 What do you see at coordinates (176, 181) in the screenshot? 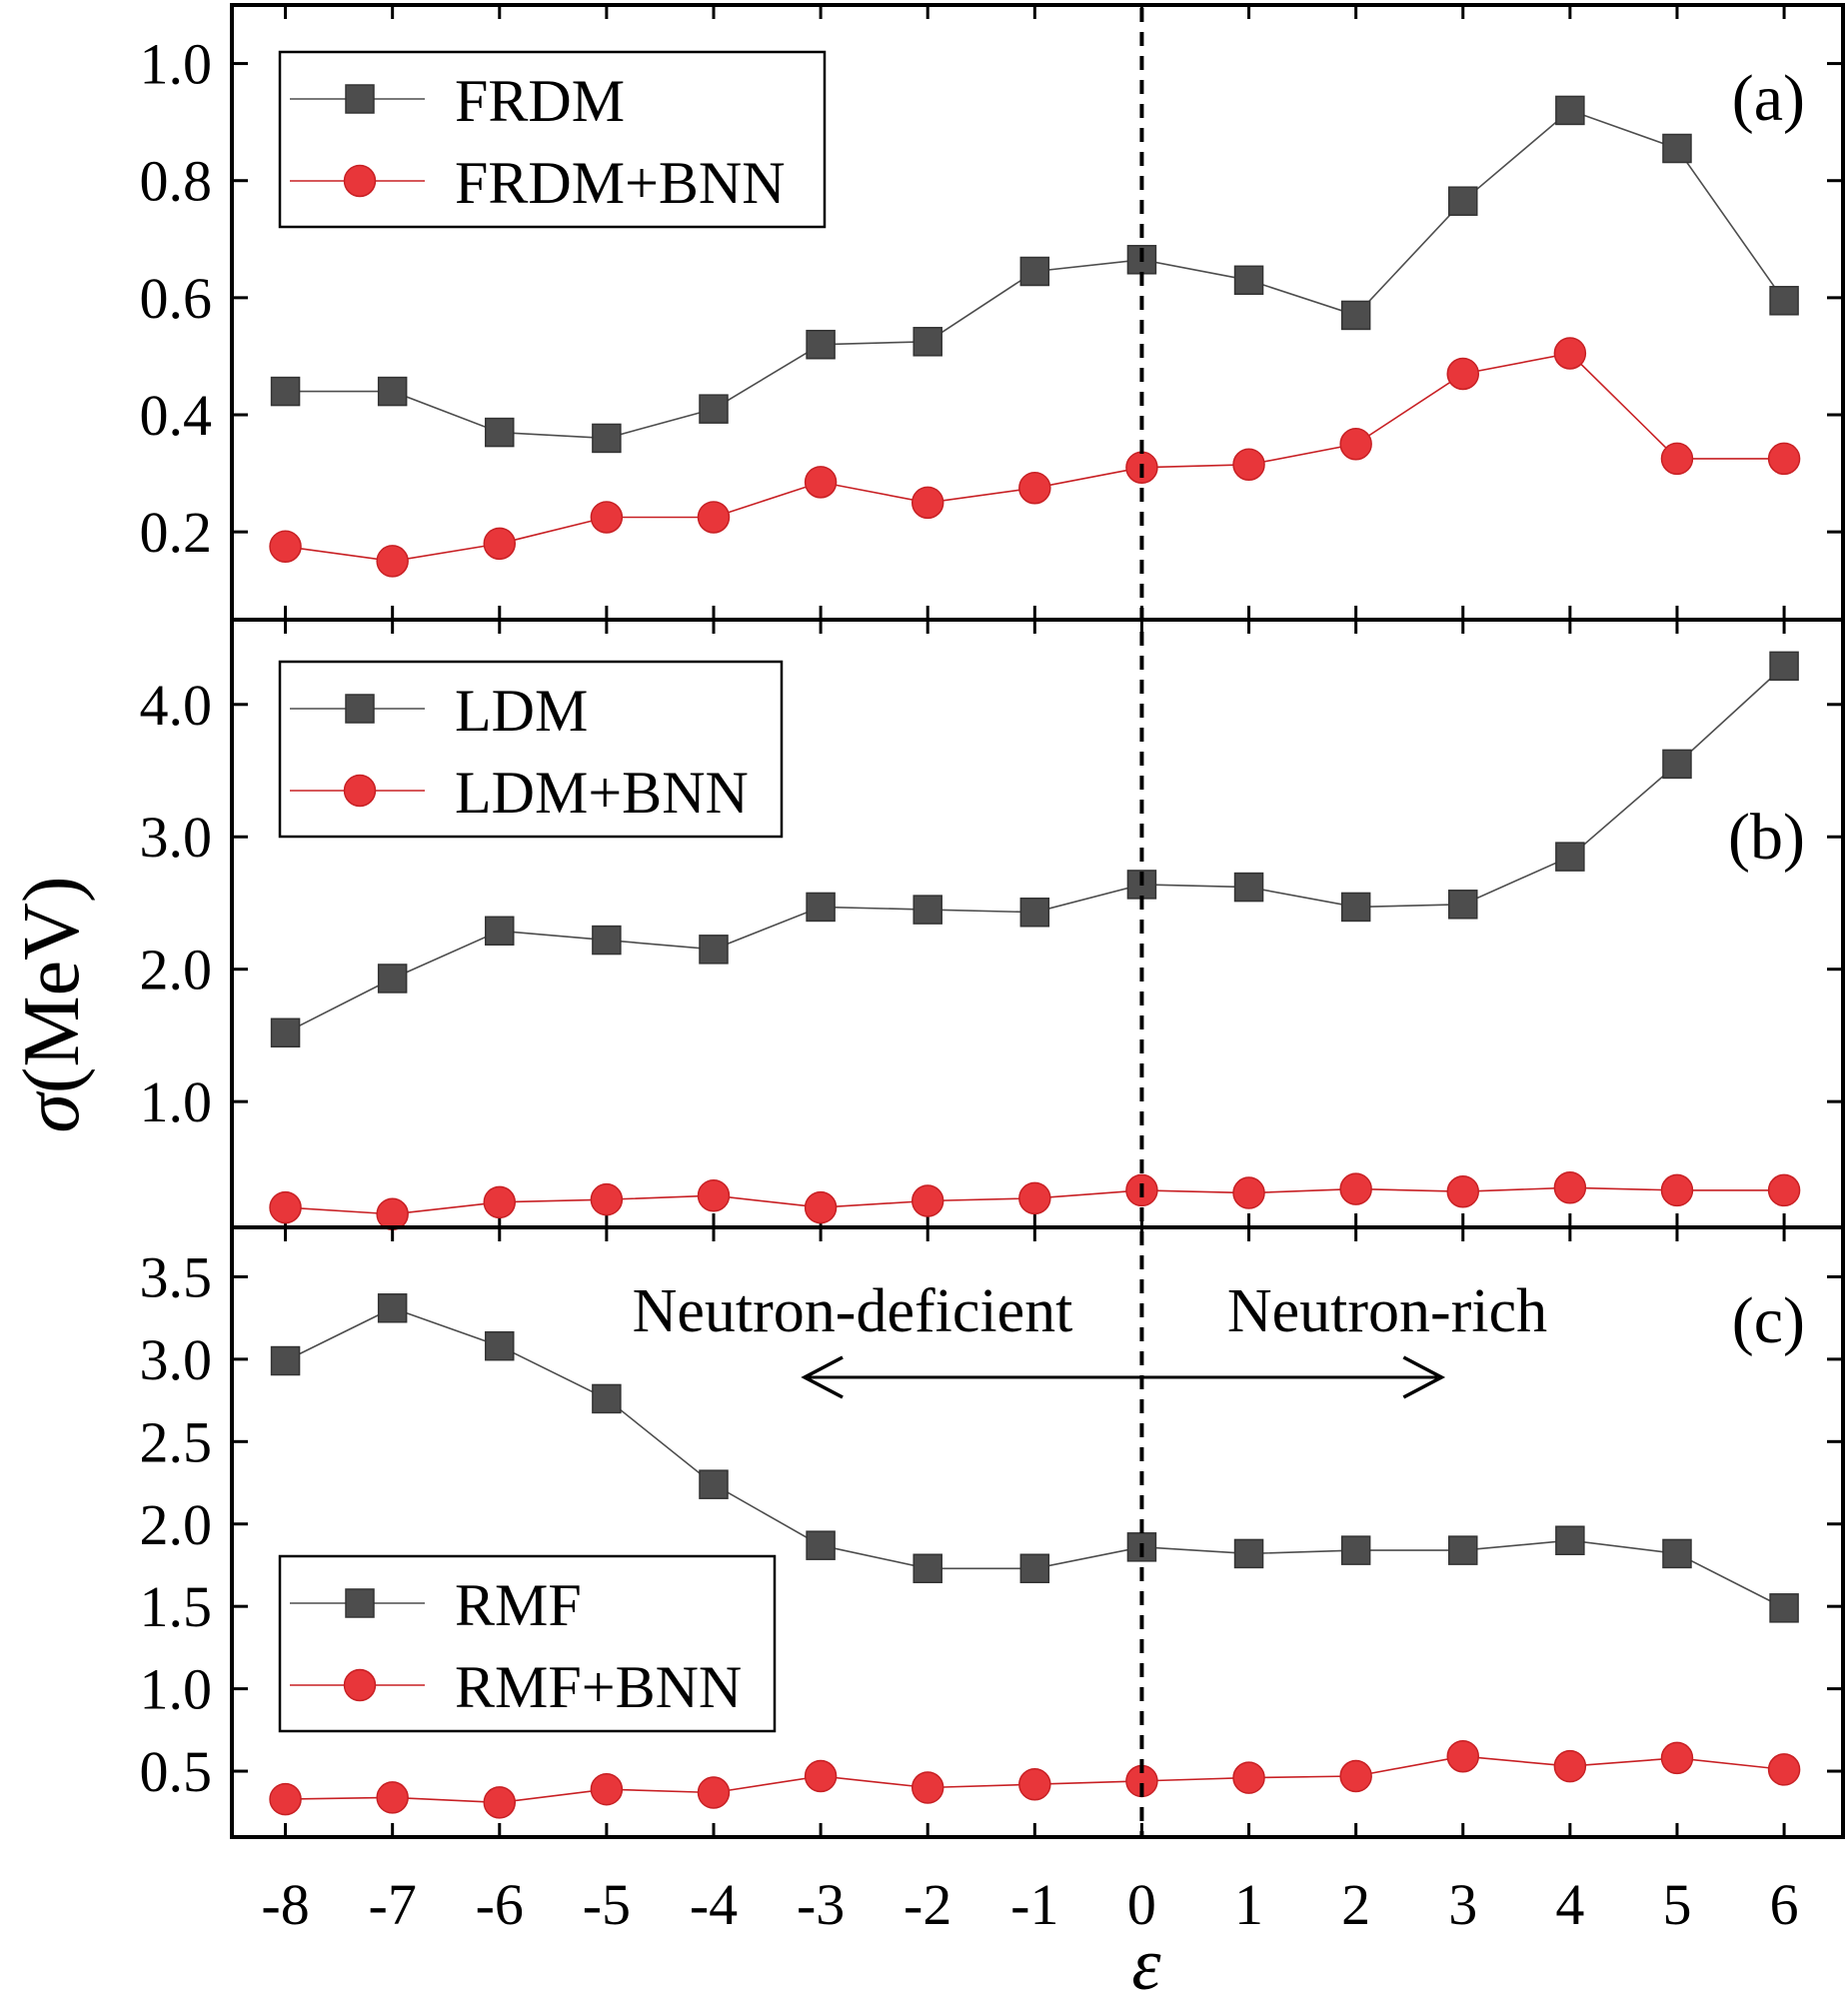
I see `y-tick-label: 0.8` at bounding box center [176, 181].